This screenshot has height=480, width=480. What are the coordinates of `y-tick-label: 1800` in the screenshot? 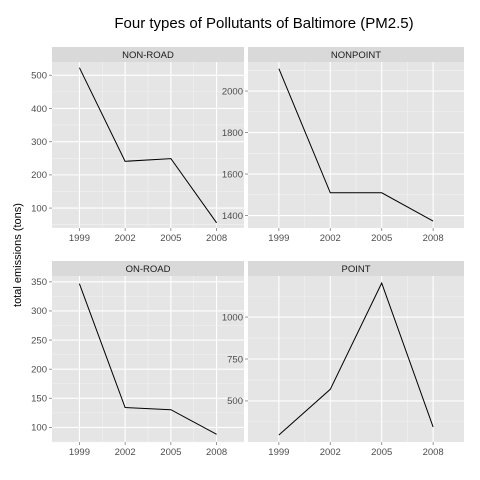 It's located at (232, 133).